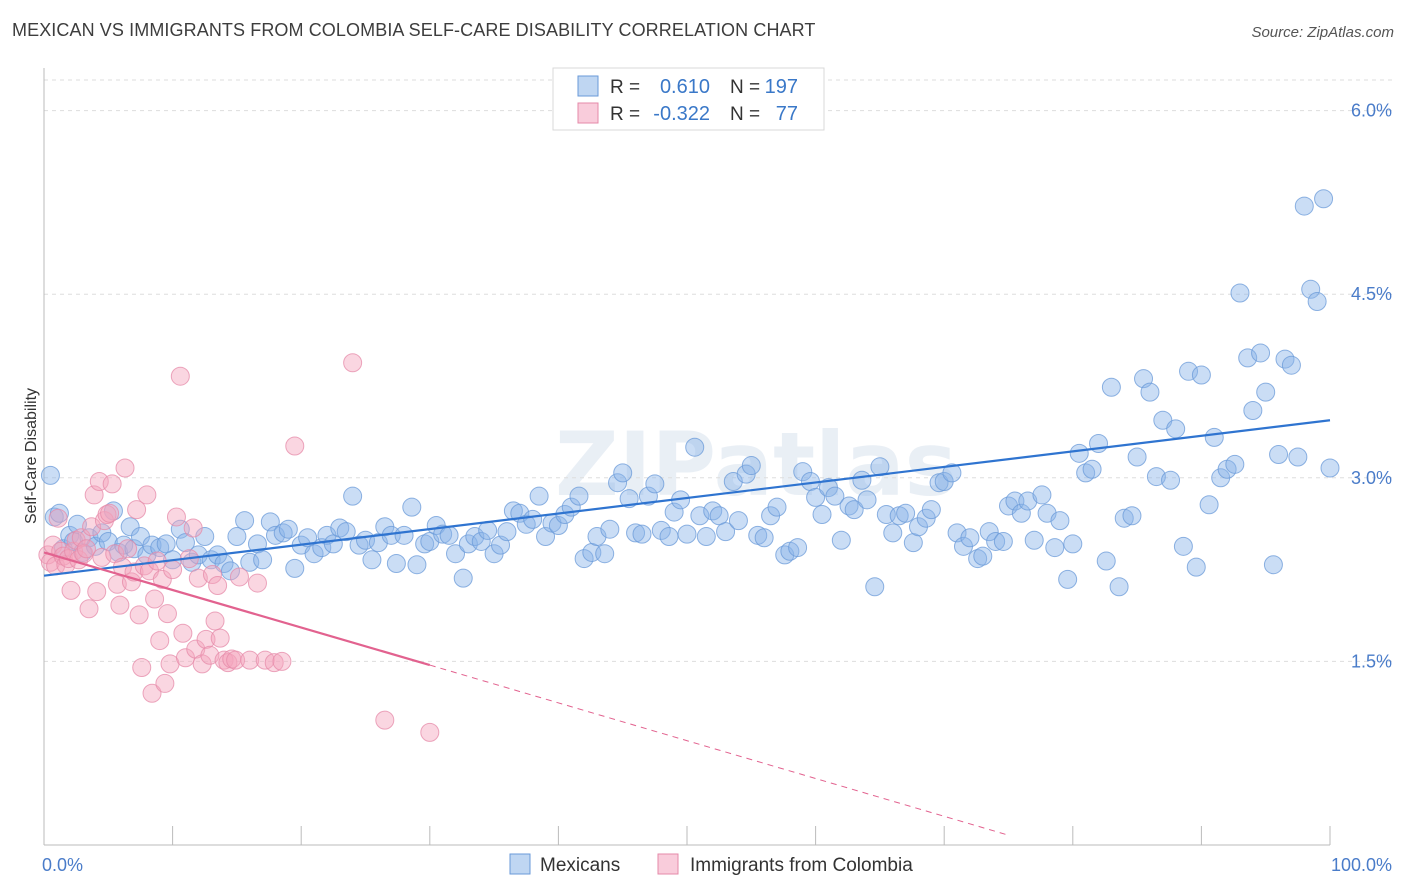  I want to click on y-tick-label-0: 1.5%, so click(1371, 661).